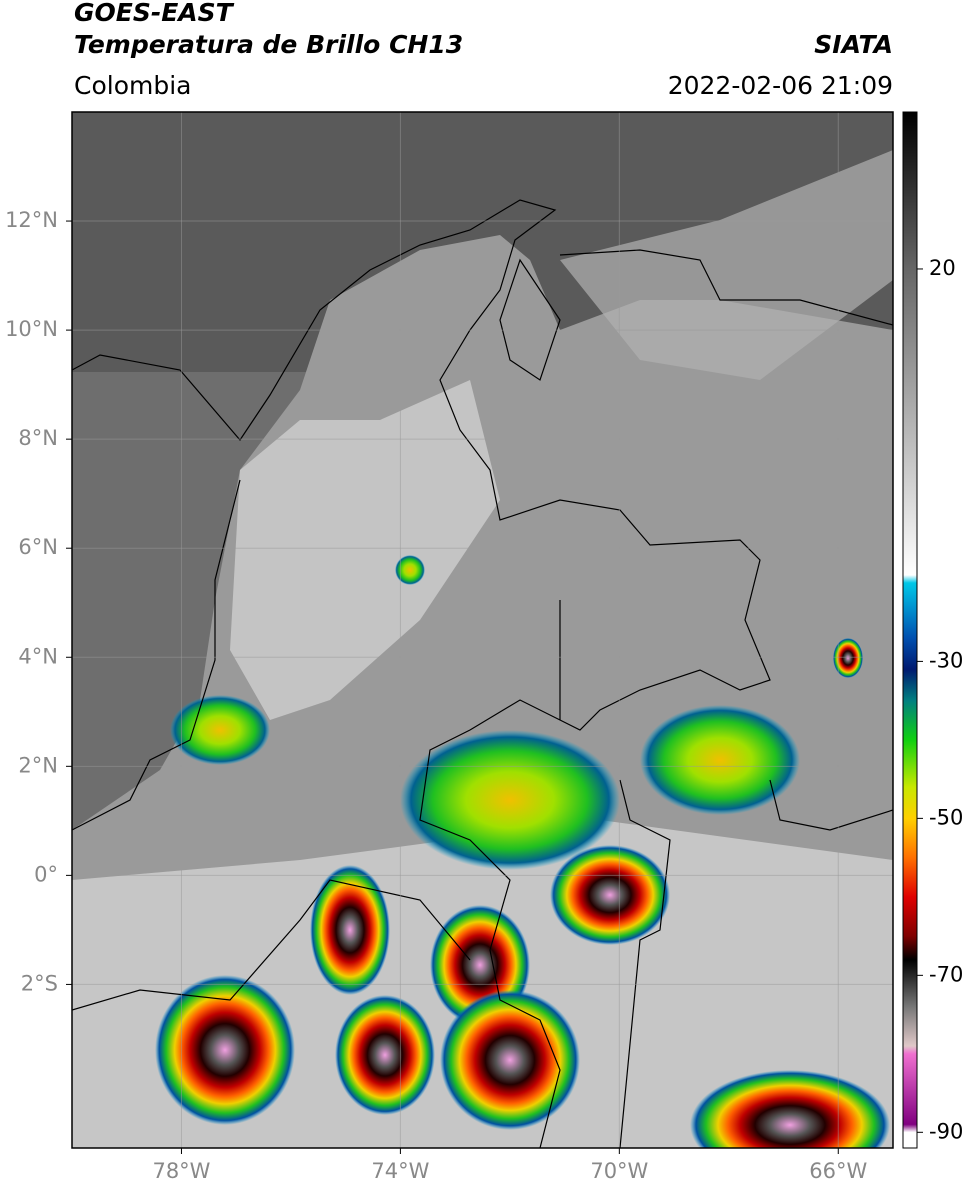 This screenshot has height=1194, width=966. Describe the element at coordinates (780, 85) in the screenshot. I see `datetime: 2022-02-06 21:09` at that location.